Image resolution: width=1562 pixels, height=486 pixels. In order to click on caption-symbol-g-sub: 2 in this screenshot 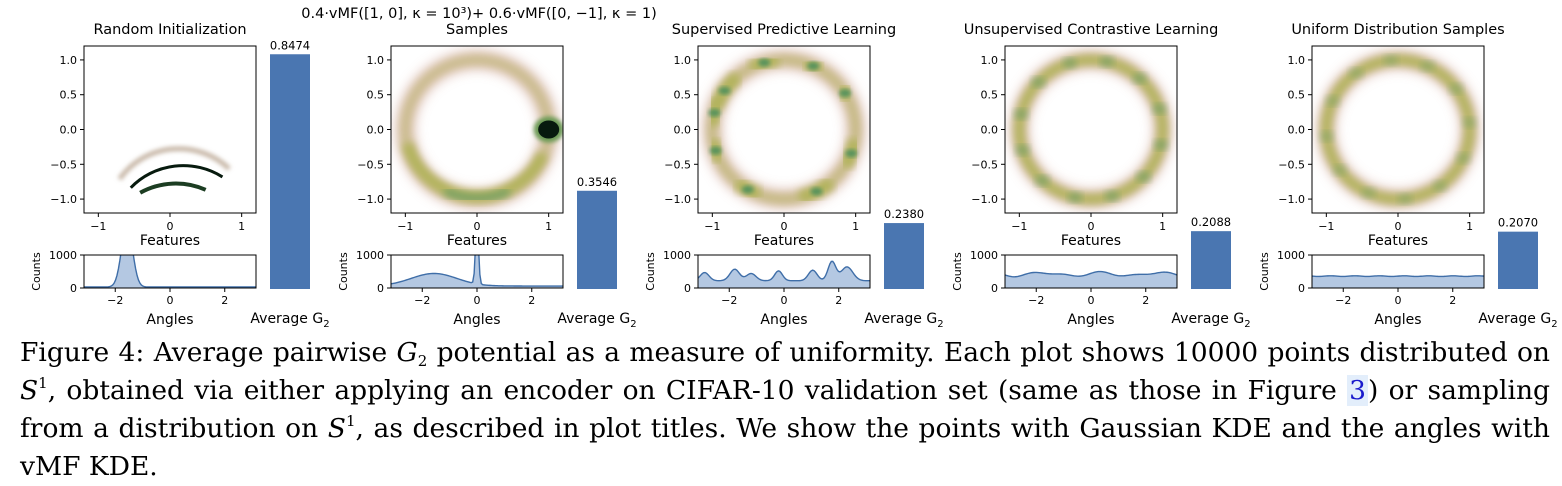, I will do `click(422, 361)`.